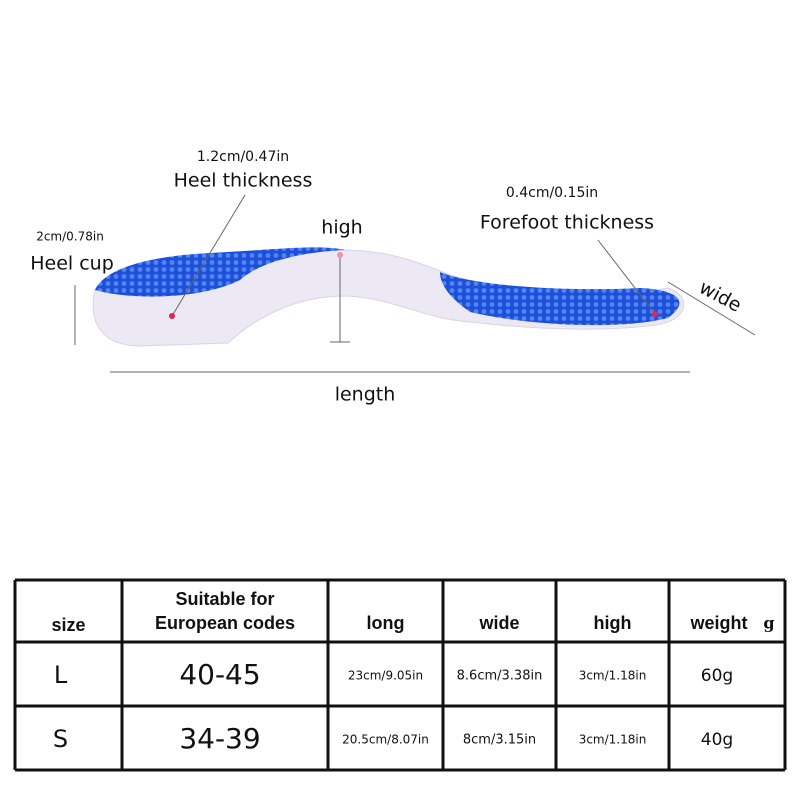  Describe the element at coordinates (720, 296) in the screenshot. I see `annotation-label: wide` at that location.